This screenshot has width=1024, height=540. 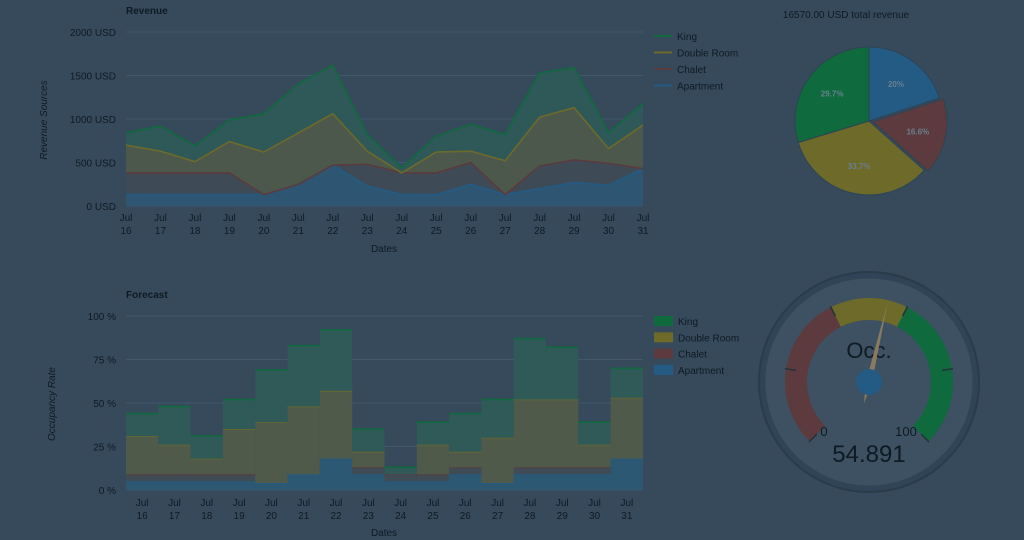 What do you see at coordinates (104, 448) in the screenshot?
I see `forecast-y-tick-label: 25 %` at bounding box center [104, 448].